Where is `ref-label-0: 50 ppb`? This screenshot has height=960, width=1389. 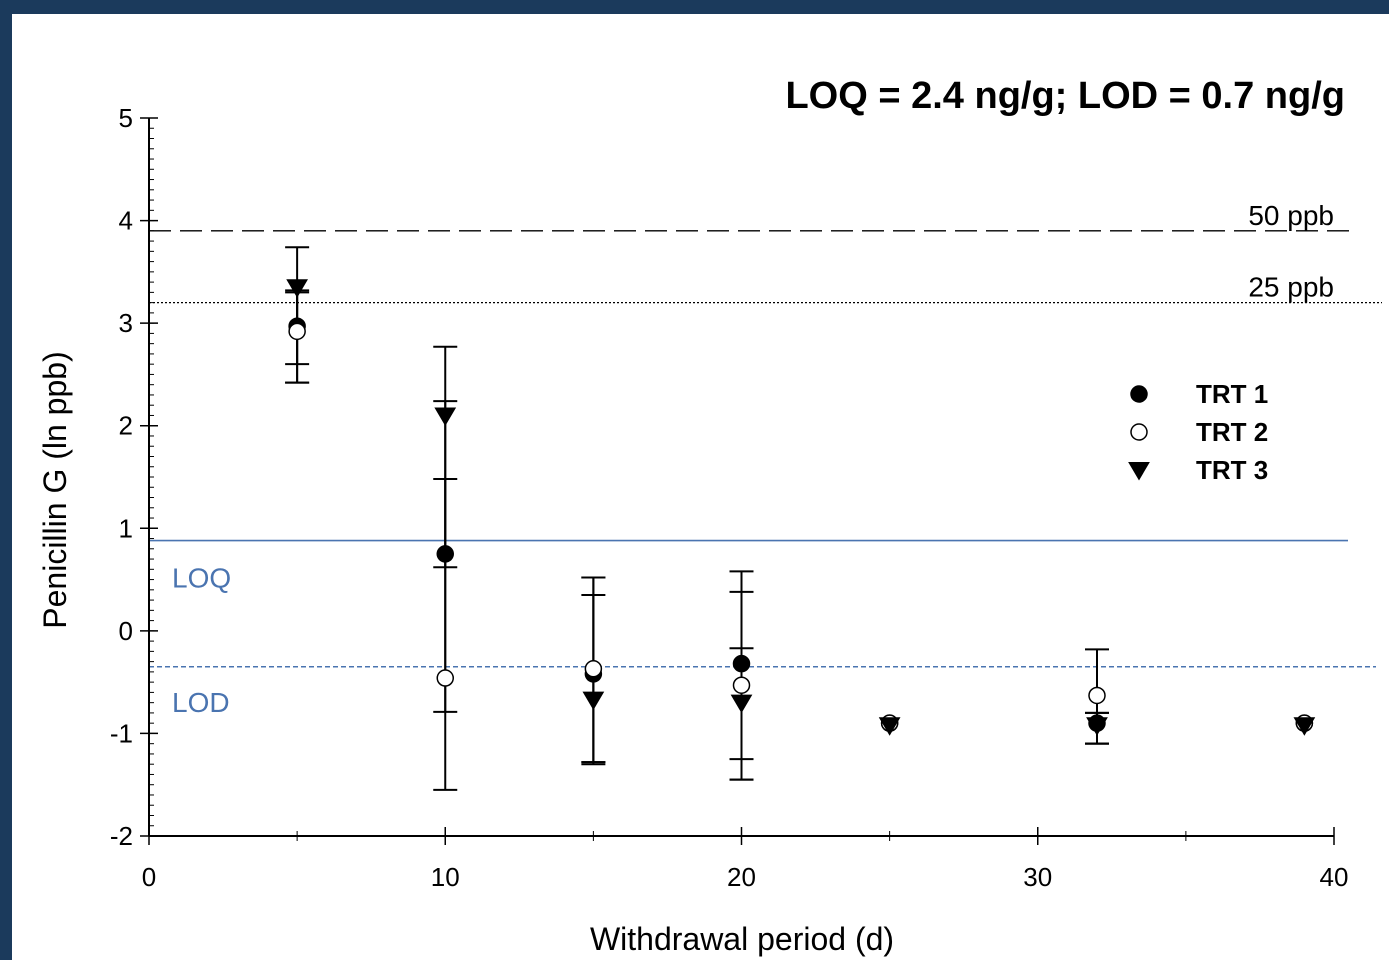 ref-label-0: 50 ppb is located at coordinates (1291, 215).